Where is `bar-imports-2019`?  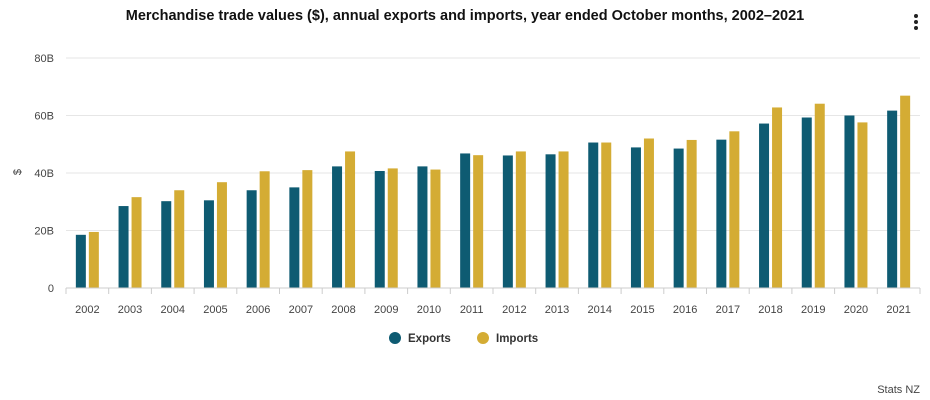
bar-imports-2019 is located at coordinates (819, 196).